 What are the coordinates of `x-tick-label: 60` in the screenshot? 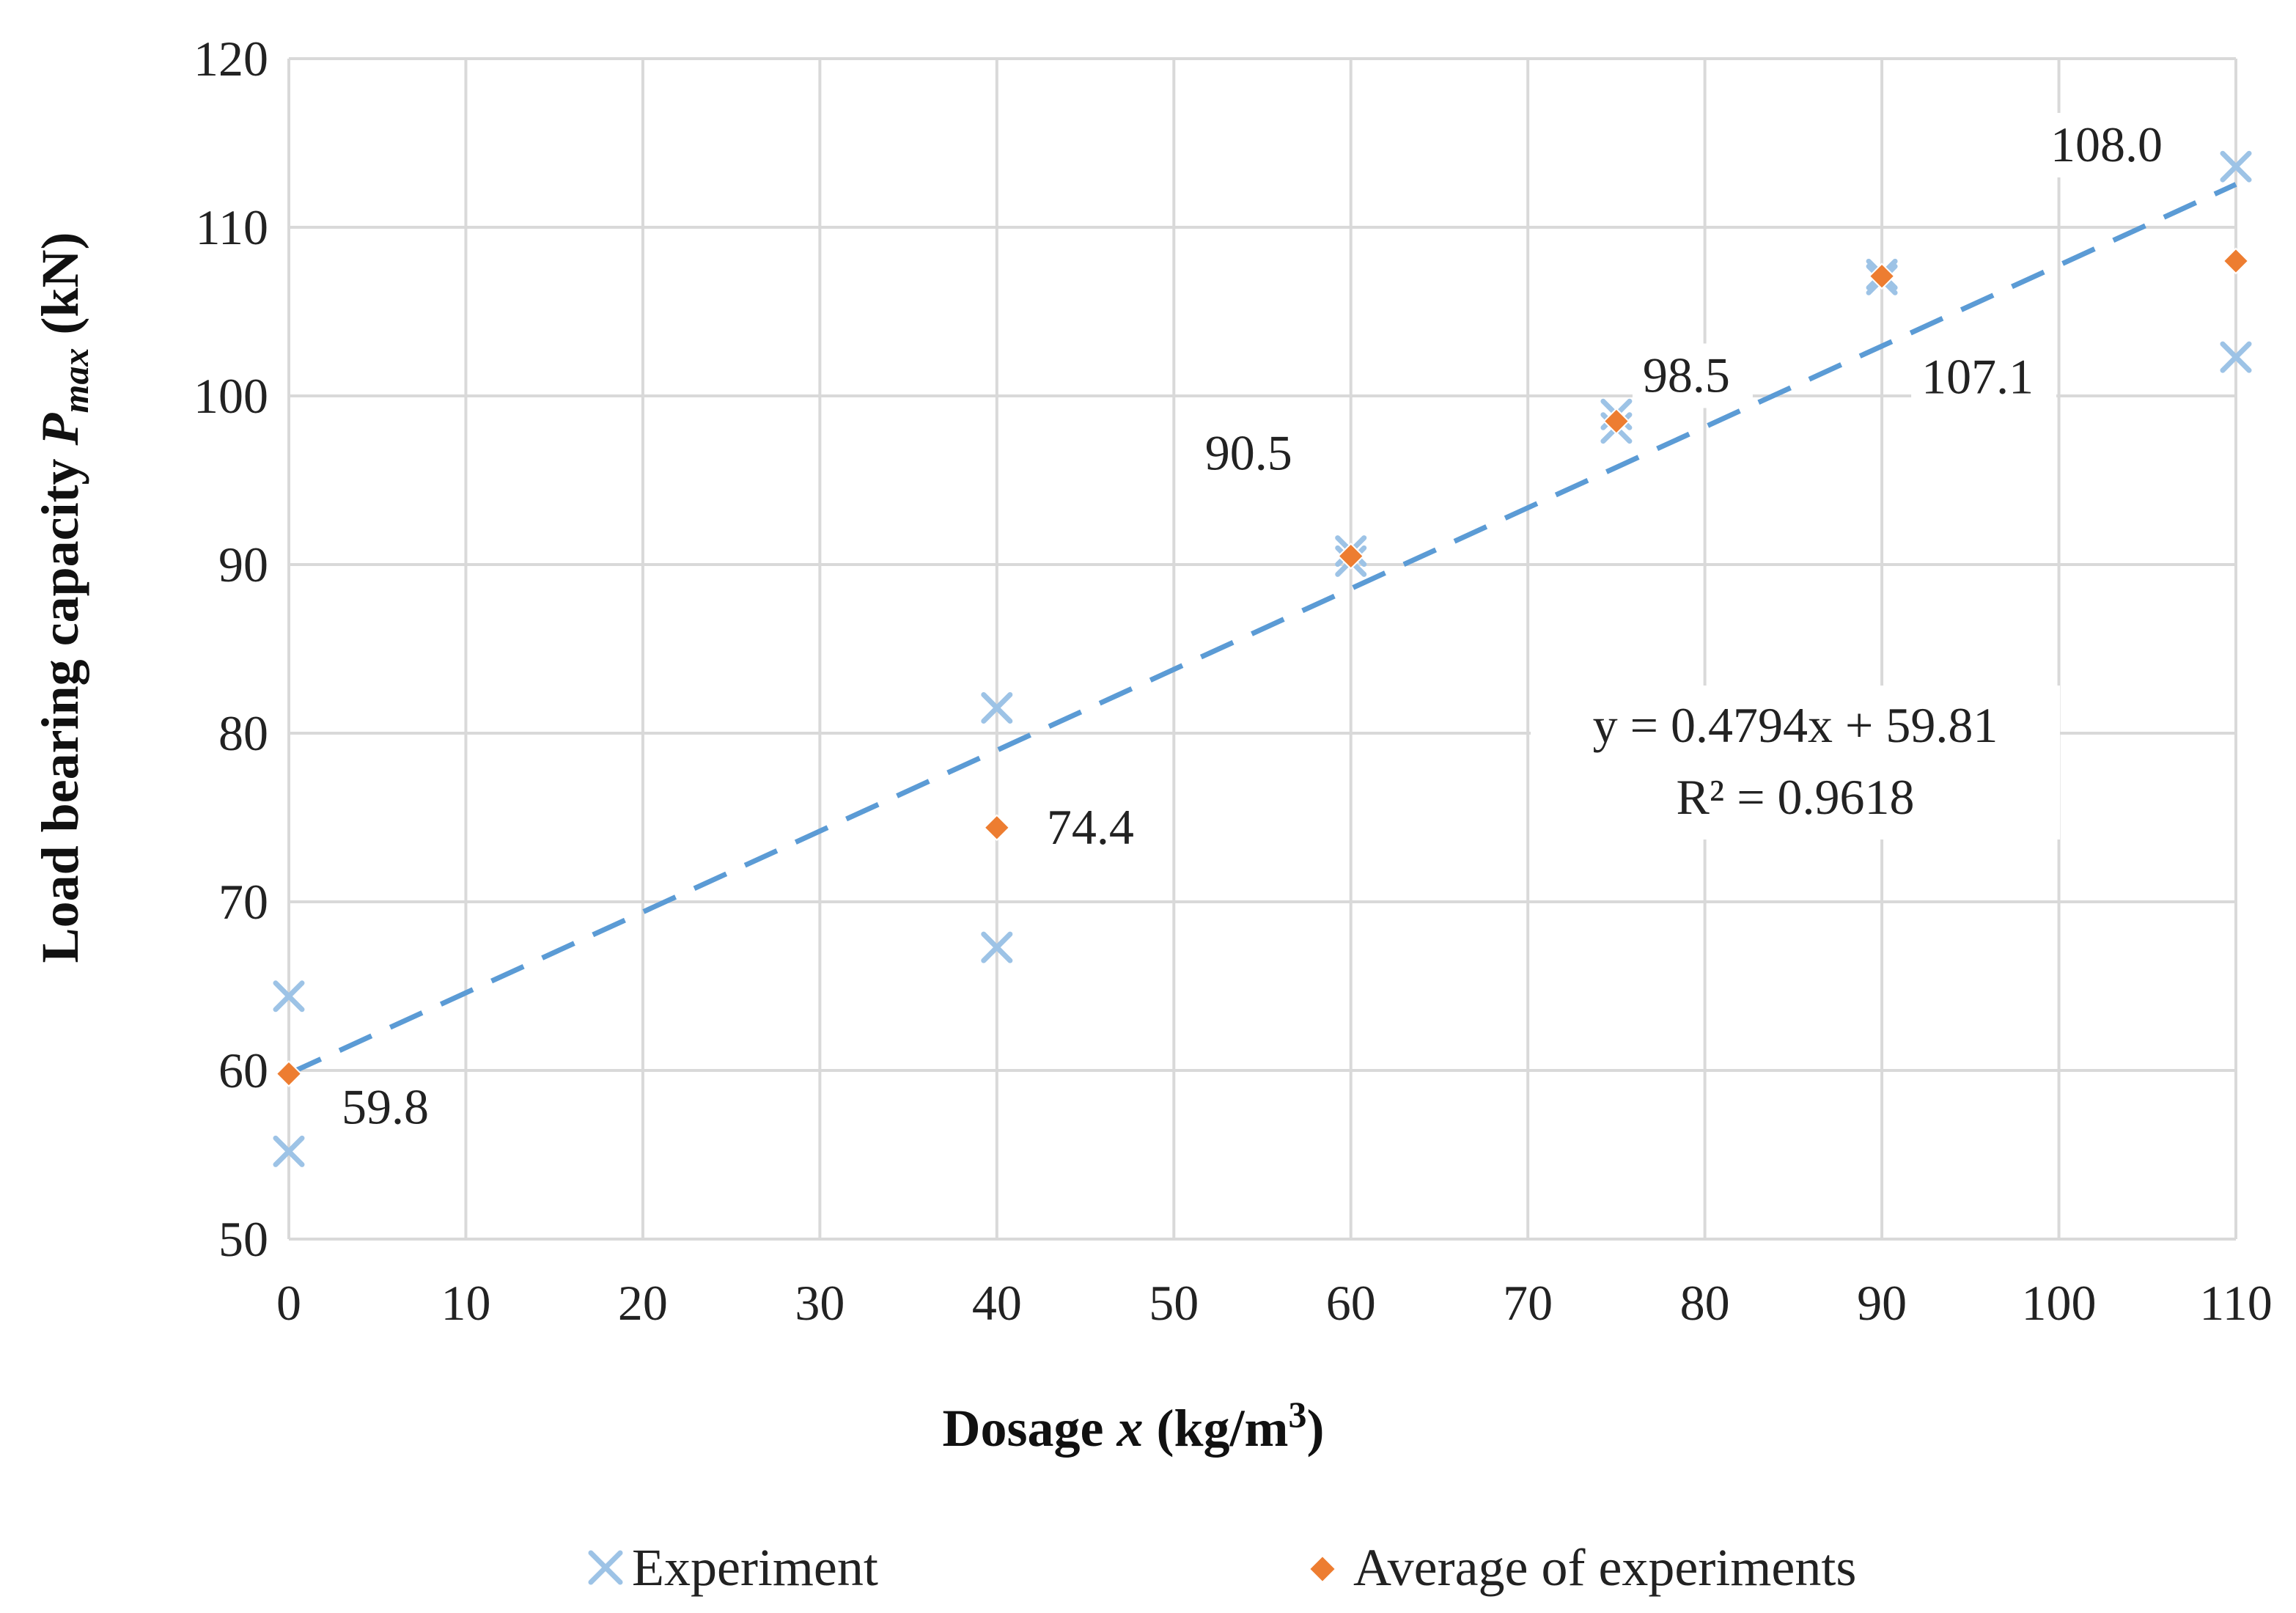 It's located at (1351, 1303).